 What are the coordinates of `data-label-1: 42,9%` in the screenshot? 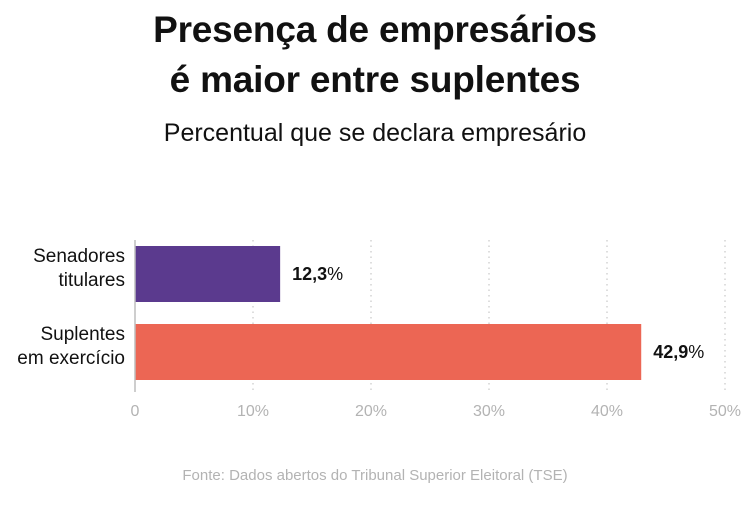 It's located at (678, 352).